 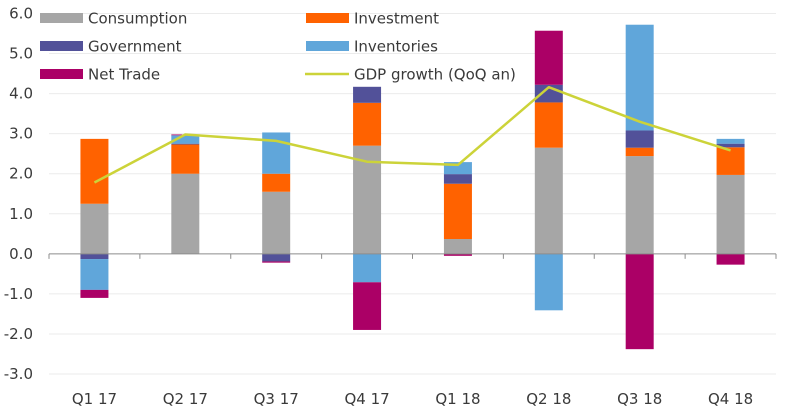 I want to click on x-tick-label: Q3 18, so click(x=639, y=399).